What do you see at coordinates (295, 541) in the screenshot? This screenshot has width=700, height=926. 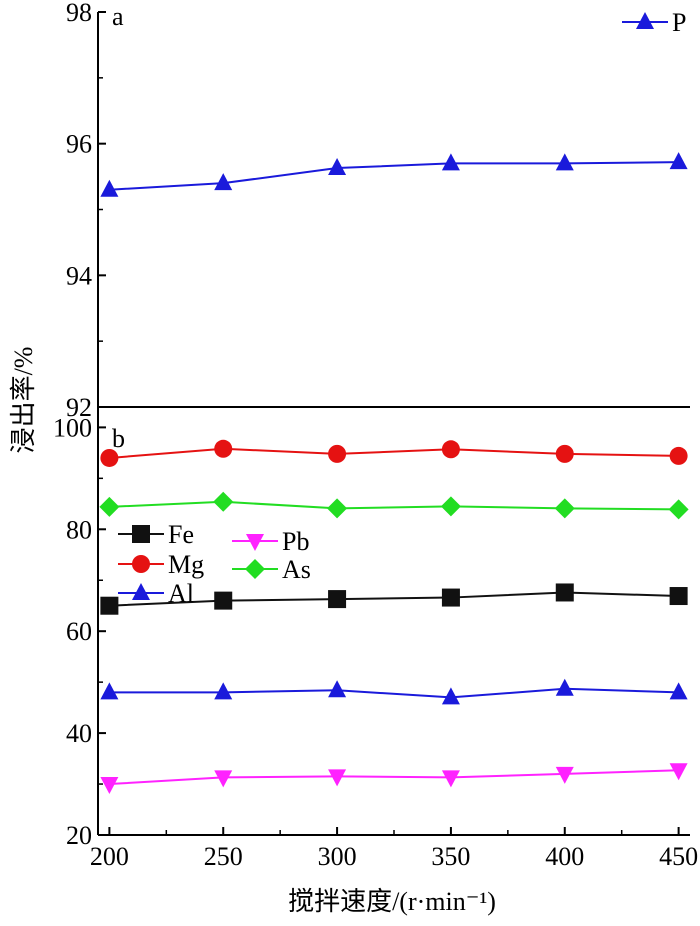 I see `legend-pb-label: Pb` at bounding box center [295, 541].